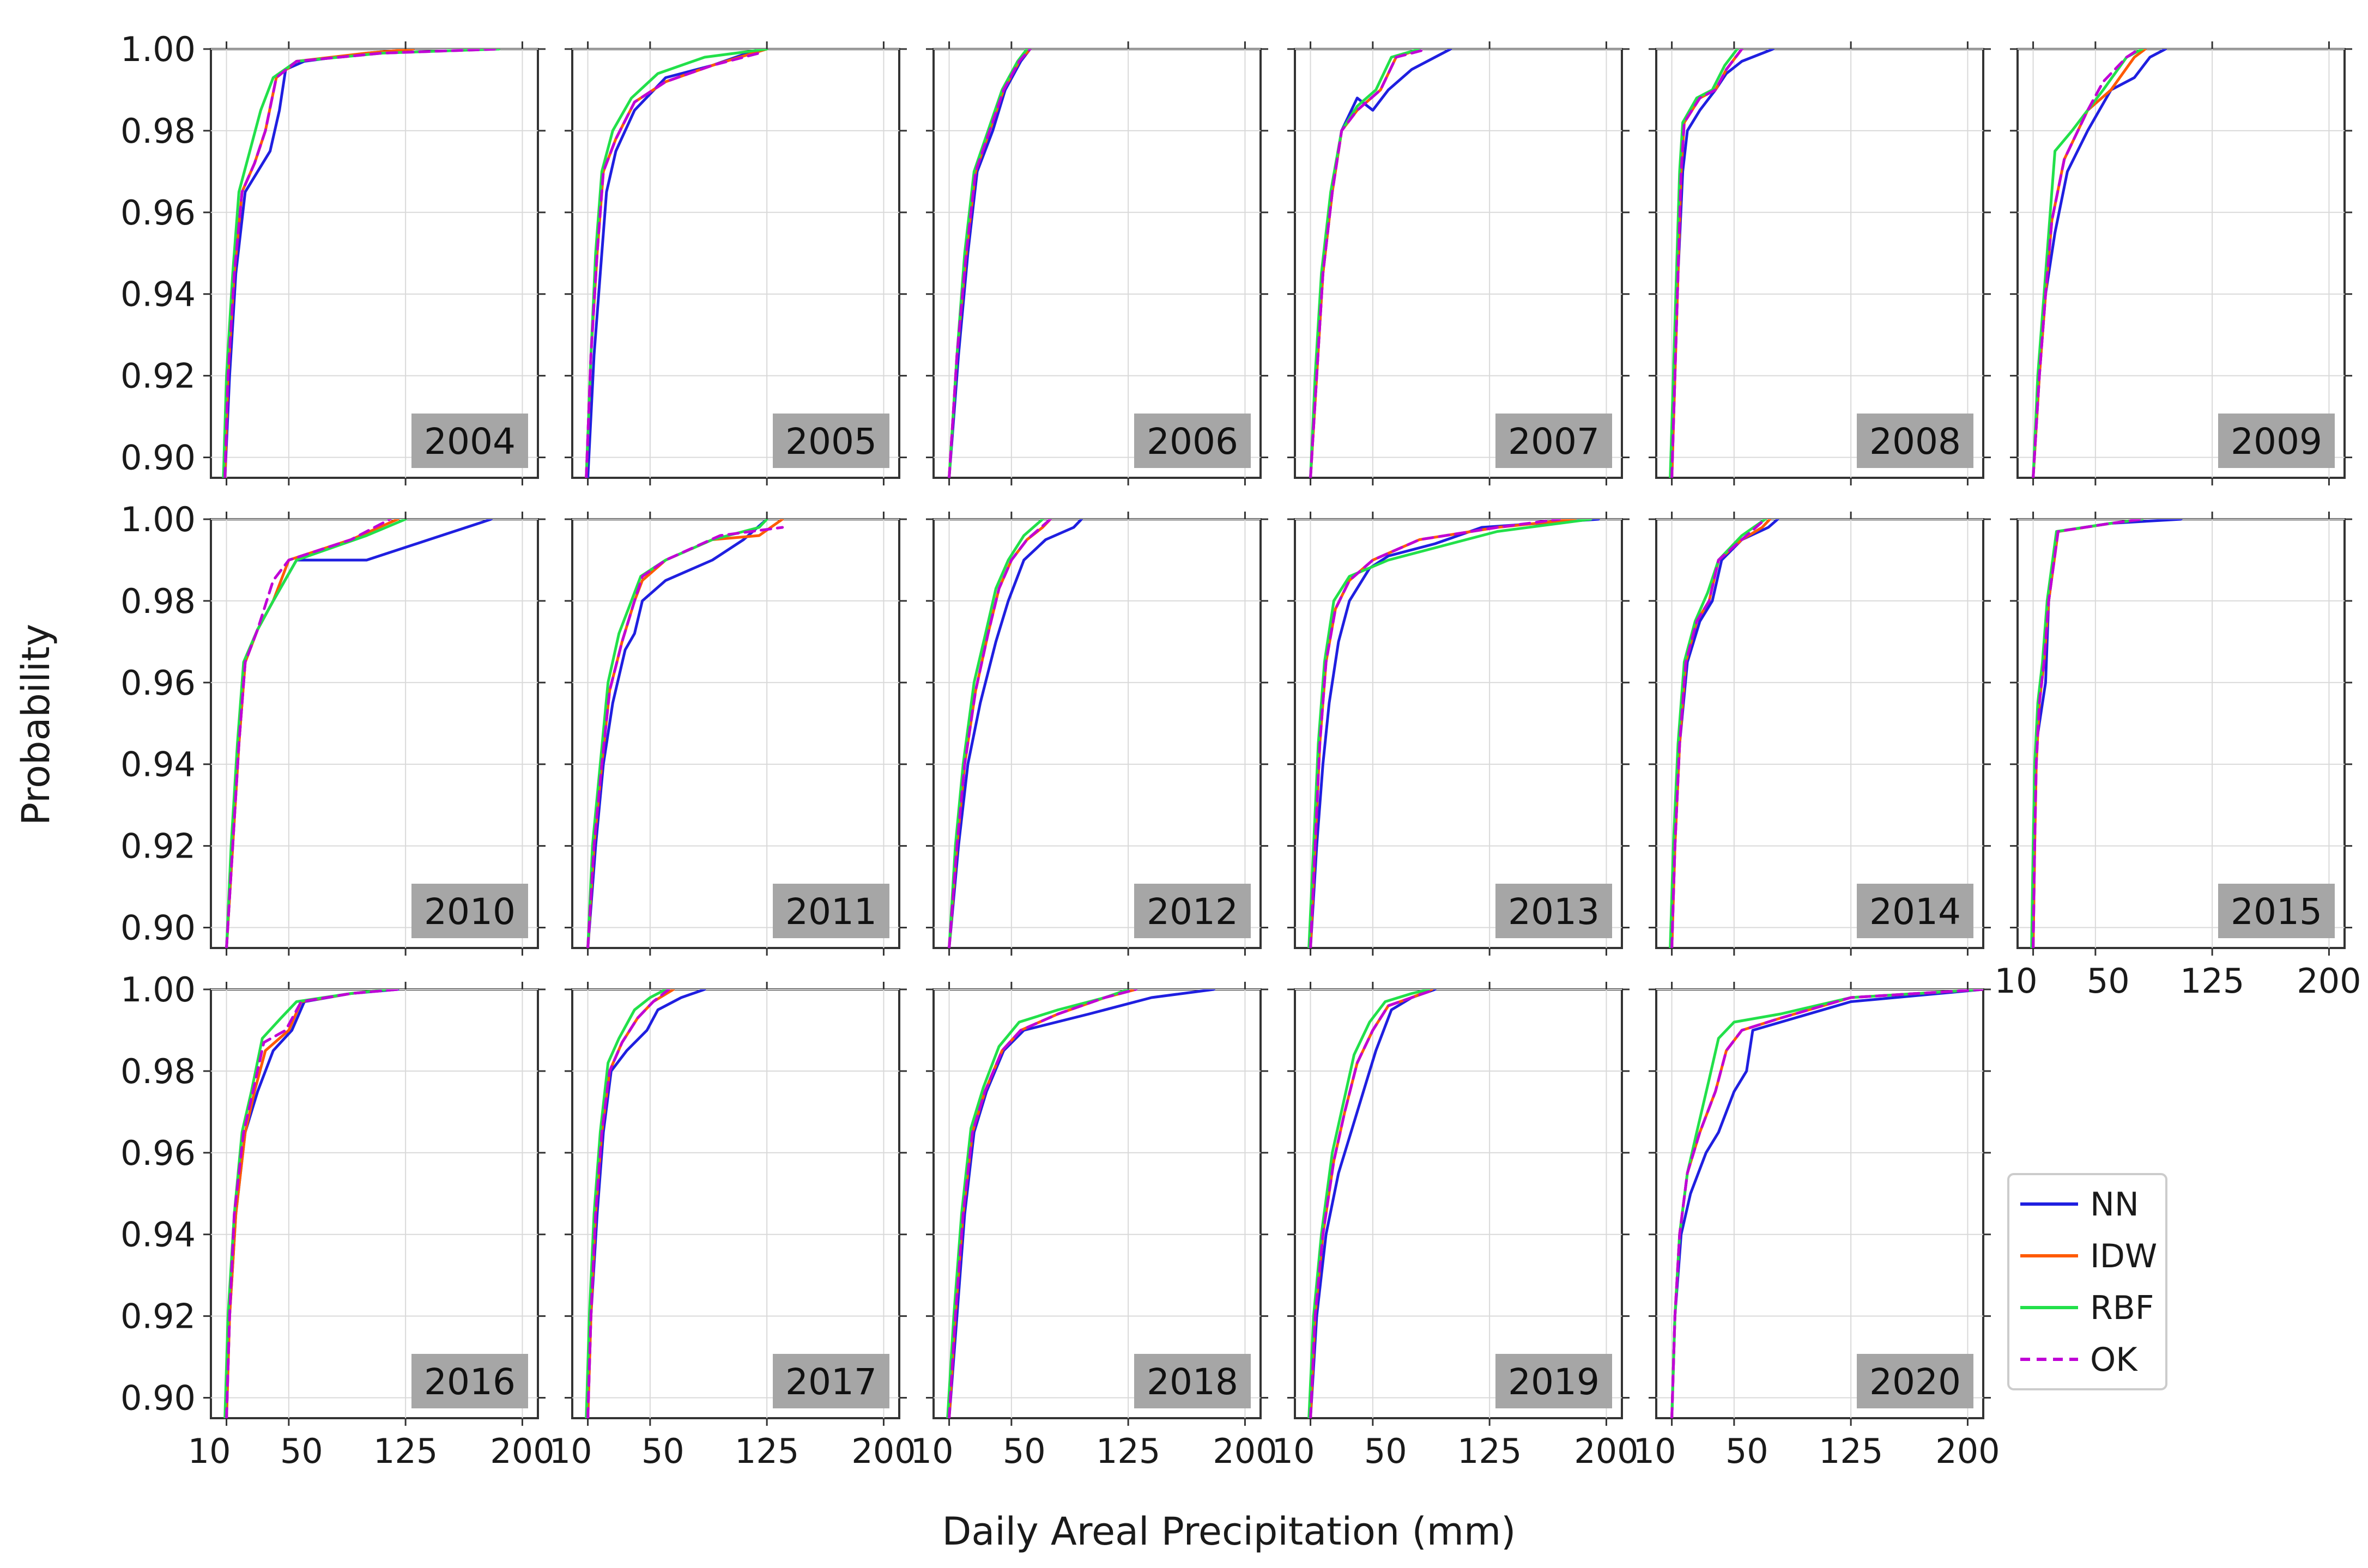  What do you see at coordinates (1554, 912) in the screenshot?
I see `year-label: 2013` at bounding box center [1554, 912].